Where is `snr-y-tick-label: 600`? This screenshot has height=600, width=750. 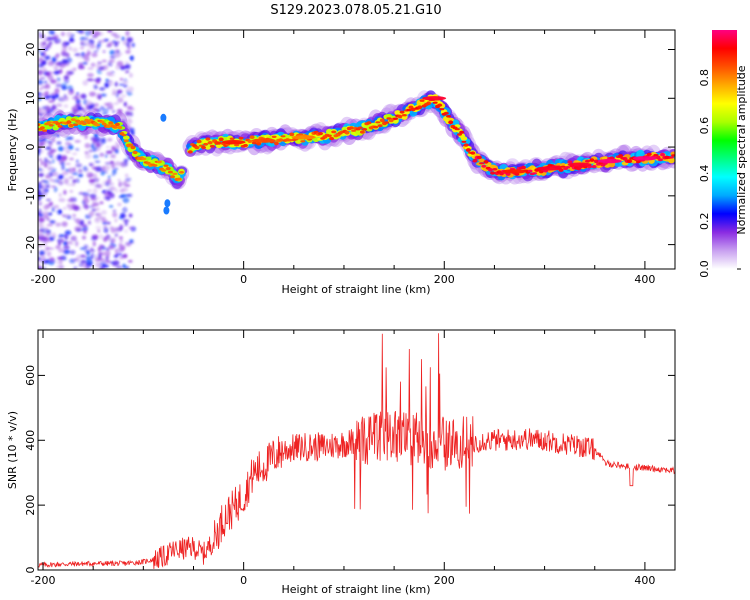
snr-y-tick-label: 600 is located at coordinates (30, 375).